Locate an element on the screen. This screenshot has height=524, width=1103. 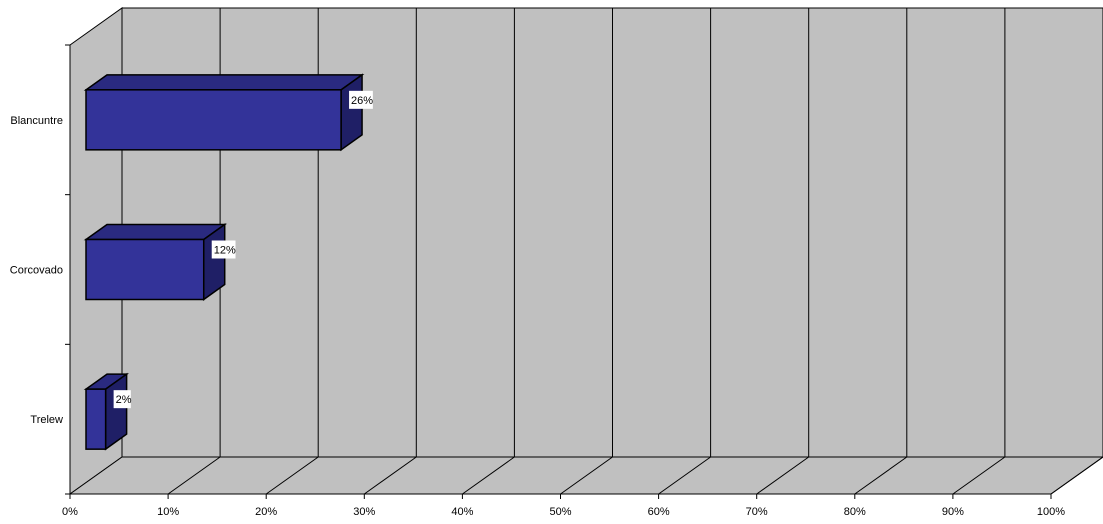
x-tick-label: 20% is located at coordinates (266, 512).